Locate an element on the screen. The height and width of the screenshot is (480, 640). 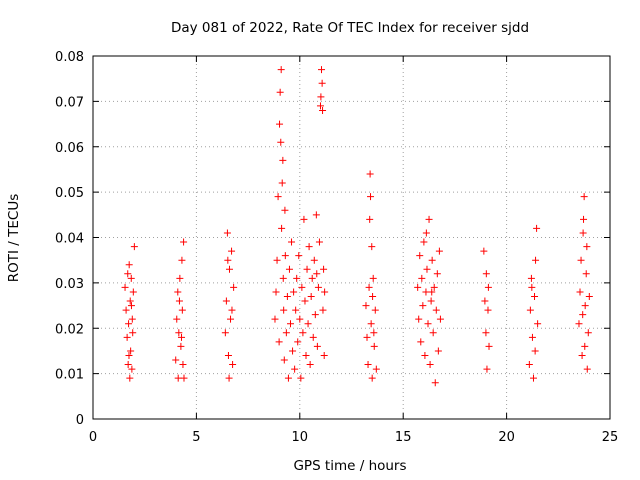
x-tick-label: 25 is located at coordinates (610, 437).